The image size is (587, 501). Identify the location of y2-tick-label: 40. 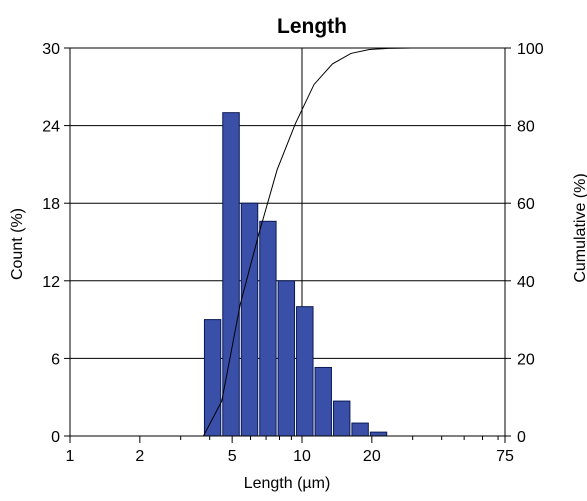
(526, 282).